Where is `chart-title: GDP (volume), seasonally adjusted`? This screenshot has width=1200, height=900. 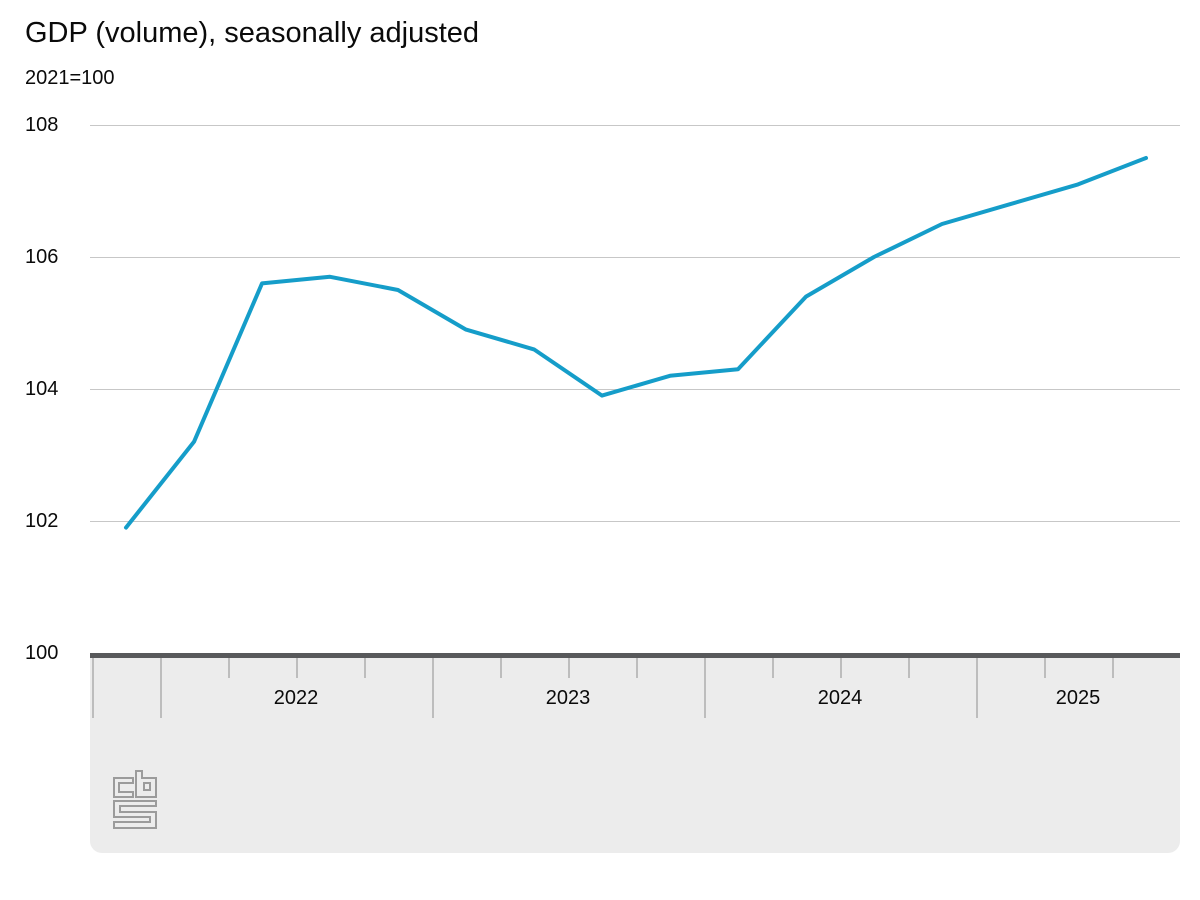 chart-title: GDP (volume), seasonally adjusted is located at coordinates (252, 33).